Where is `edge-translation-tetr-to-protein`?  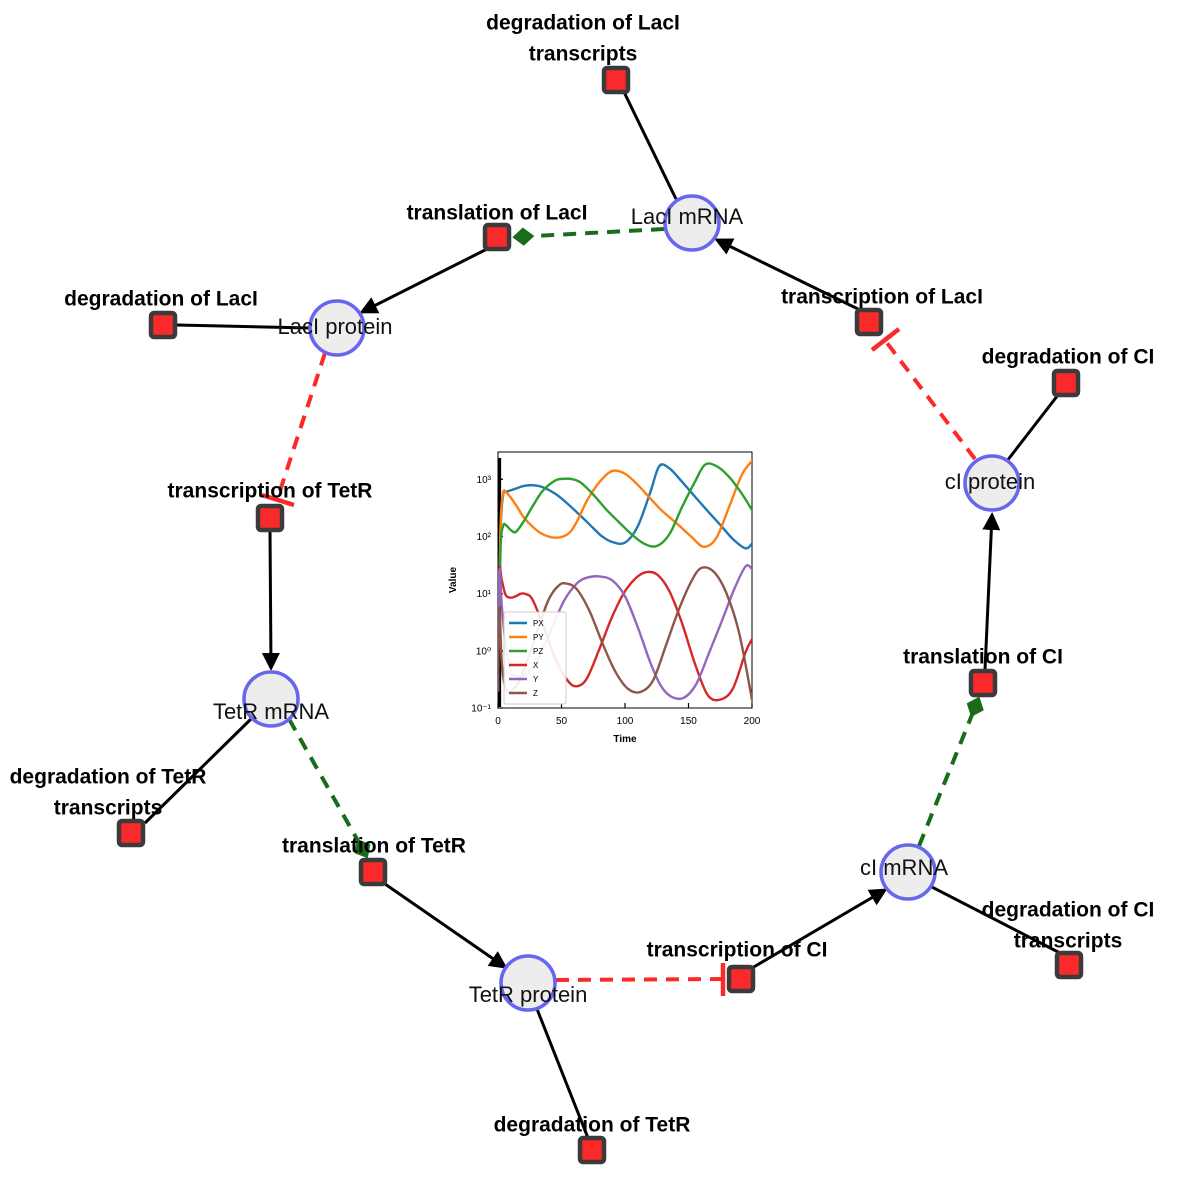 edge-translation-tetr-to-protein is located at coordinates (446, 925).